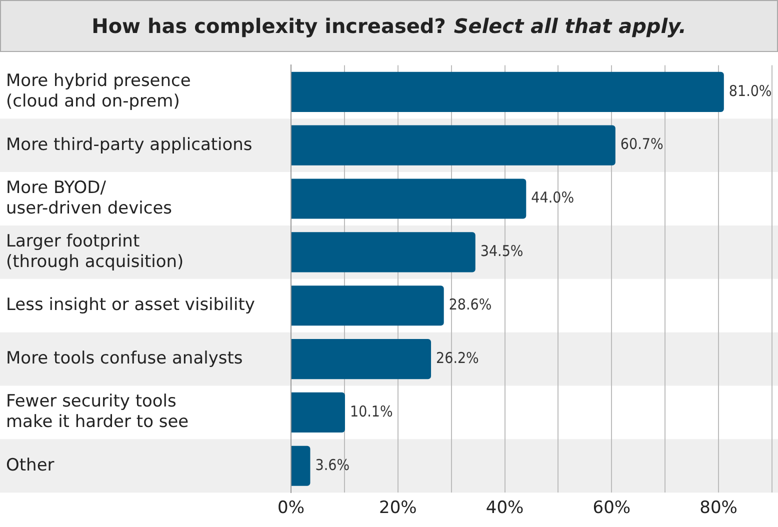 The width and height of the screenshot is (778, 527). I want to click on x-tick-label: 60%, so click(611, 508).